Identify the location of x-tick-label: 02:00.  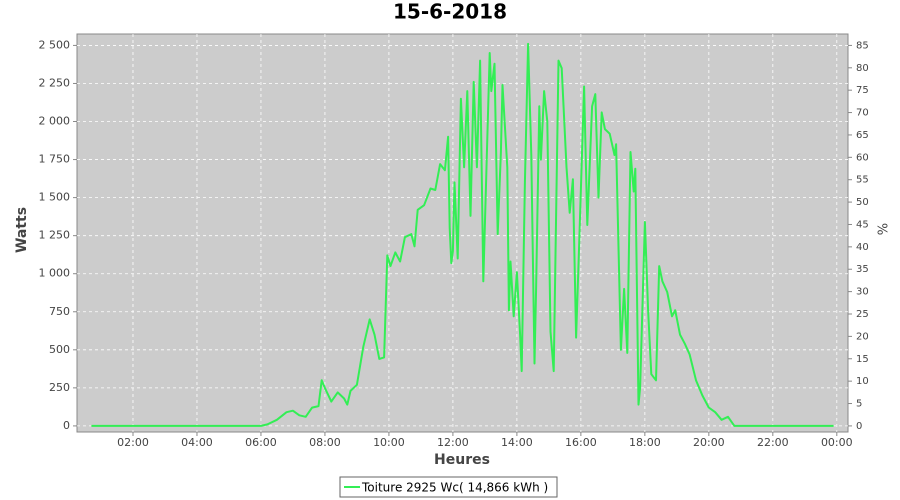
(133, 442).